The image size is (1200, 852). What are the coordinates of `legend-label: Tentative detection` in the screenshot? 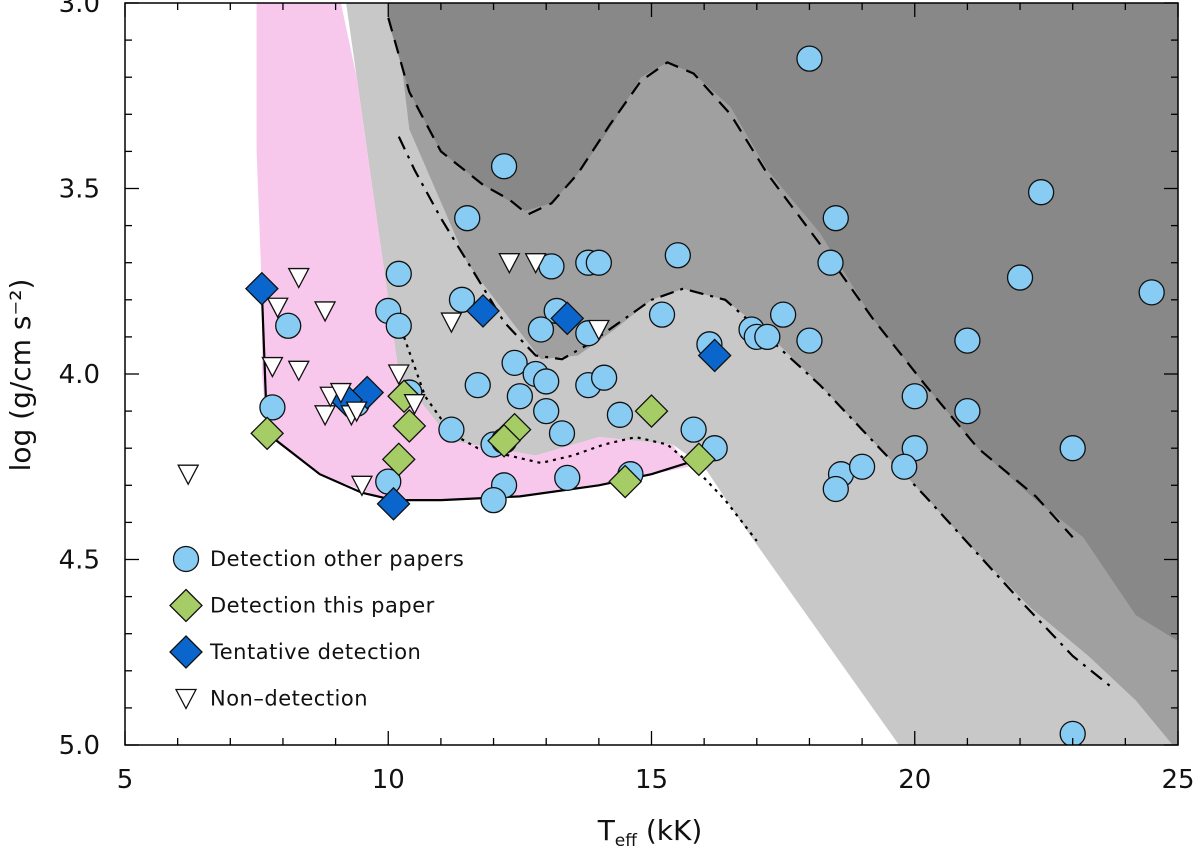 It's located at (315, 652).